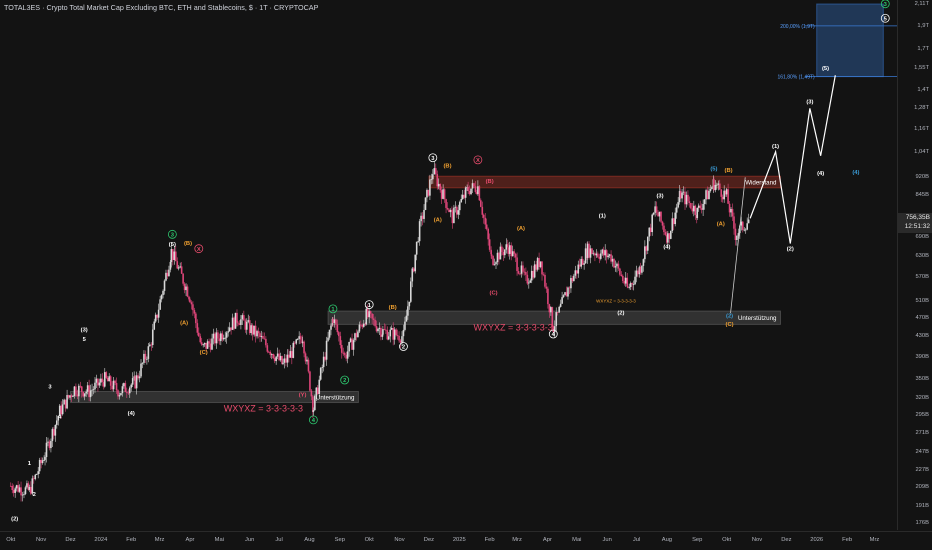 This screenshot has height=550, width=932. What do you see at coordinates (607, 540) in the screenshot?
I see `x-tick-label: Jun` at bounding box center [607, 540].